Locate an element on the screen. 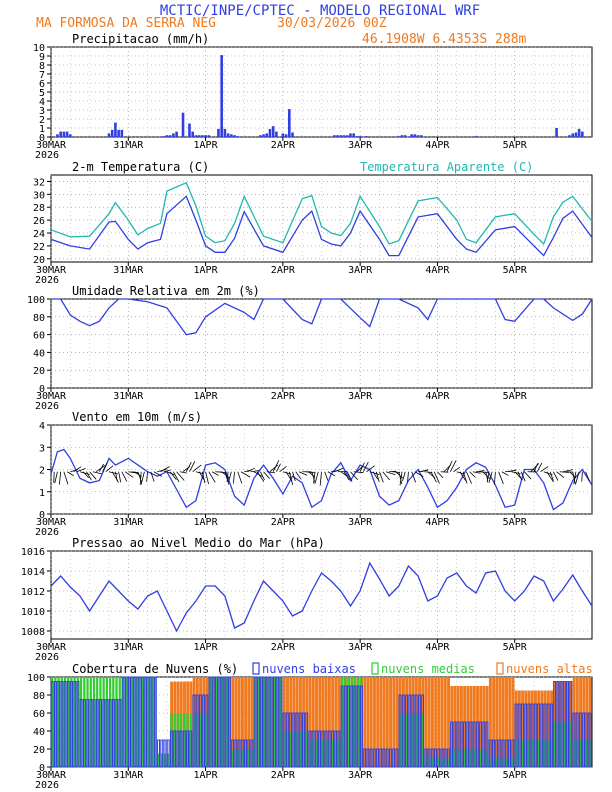 The width and height of the screenshot is (612, 792). cloud-legend-label: nuvens altas is located at coordinates (549, 669).